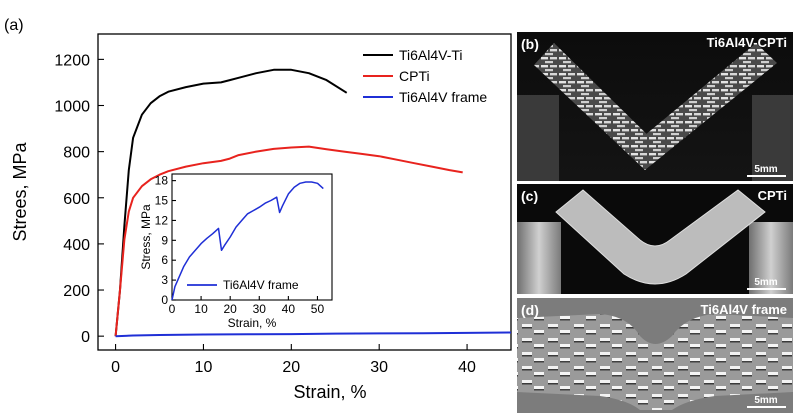  I want to click on main-y-tick-label-200: 200, so click(76, 291).